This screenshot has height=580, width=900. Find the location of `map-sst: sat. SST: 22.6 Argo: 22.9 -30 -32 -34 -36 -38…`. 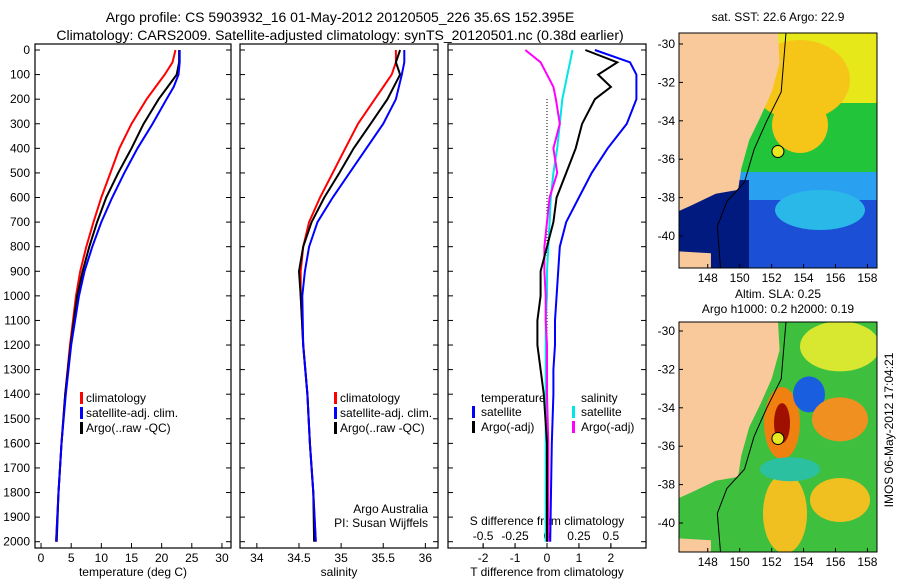

map-sst: sat. SST: 22.6 Argo: 22.9 -30 -32 -34 -36 -38… is located at coordinates (768, 147).